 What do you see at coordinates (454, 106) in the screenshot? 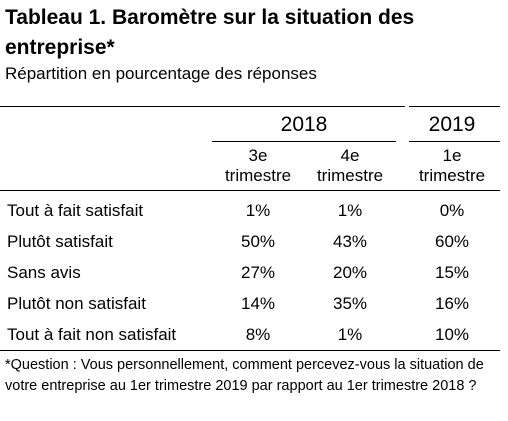
I see `top-rule-right` at bounding box center [454, 106].